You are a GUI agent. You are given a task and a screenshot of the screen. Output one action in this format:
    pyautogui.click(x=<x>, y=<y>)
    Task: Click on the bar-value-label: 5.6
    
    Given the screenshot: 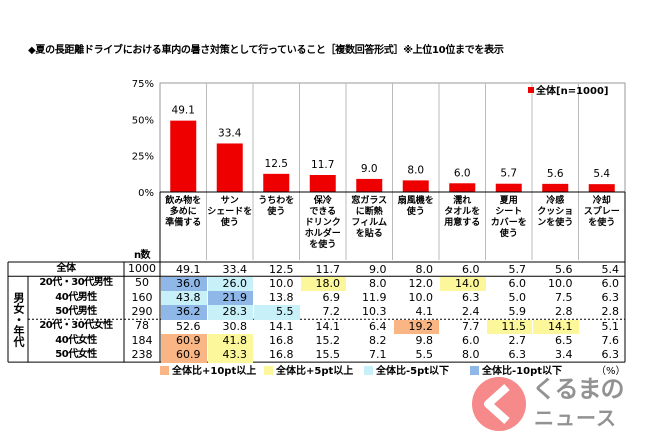 What is the action you would take?
    pyautogui.click(x=555, y=174)
    